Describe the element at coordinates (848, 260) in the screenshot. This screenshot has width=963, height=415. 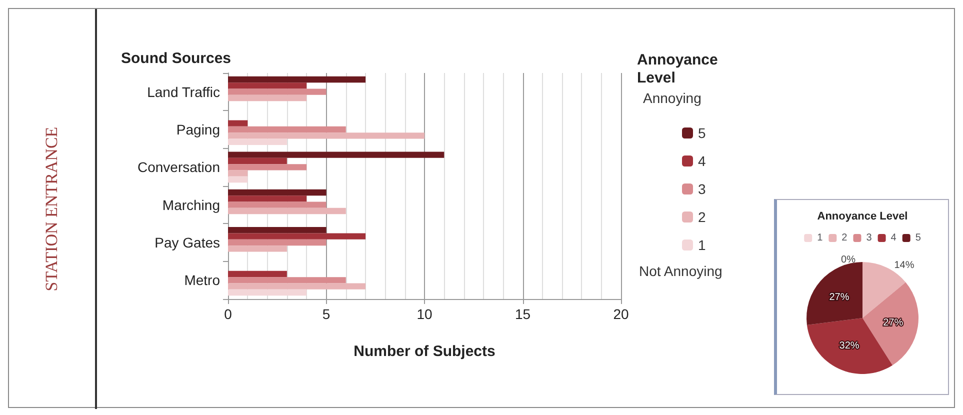
I see `text: 0%` at that location.